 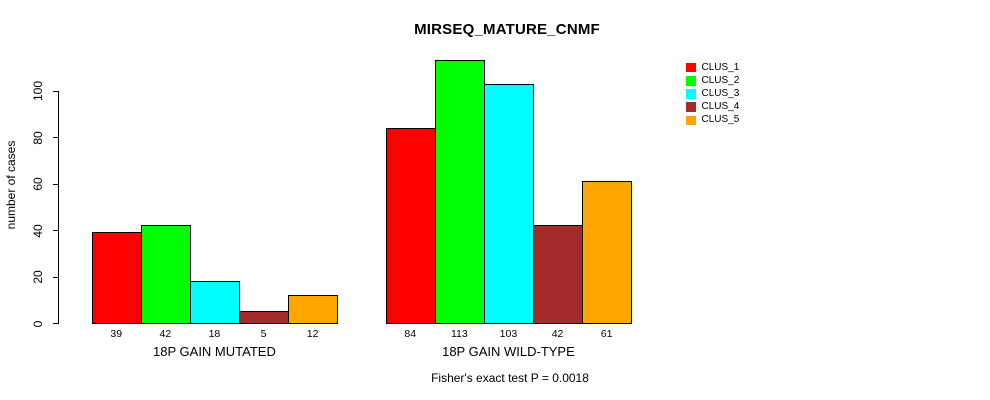 I want to click on legend-label-CLUS_2: CLUS_2, so click(x=720, y=80).